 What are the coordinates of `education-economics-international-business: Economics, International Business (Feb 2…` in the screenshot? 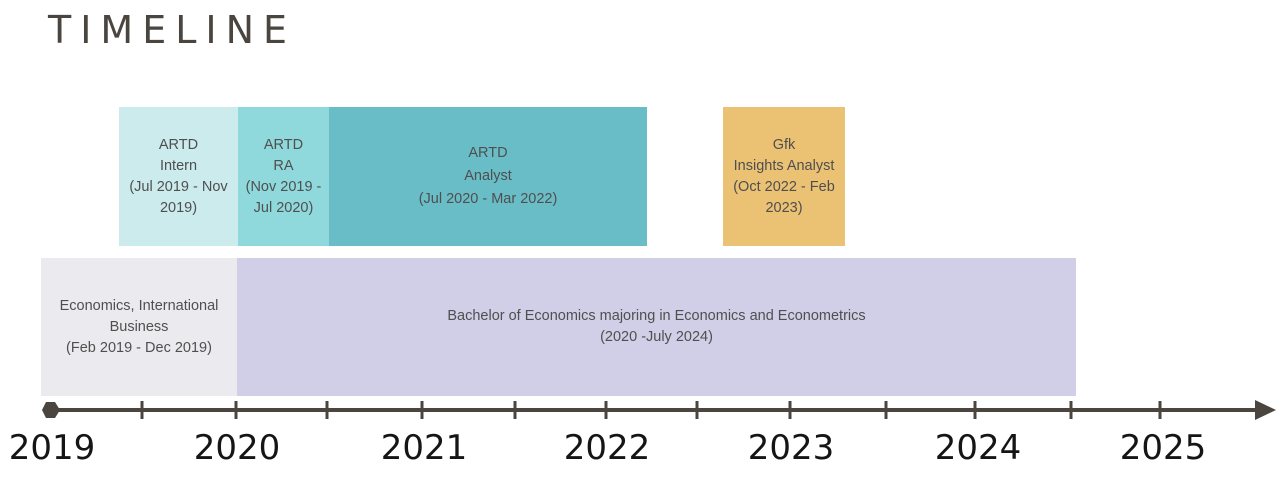 It's located at (139, 327).